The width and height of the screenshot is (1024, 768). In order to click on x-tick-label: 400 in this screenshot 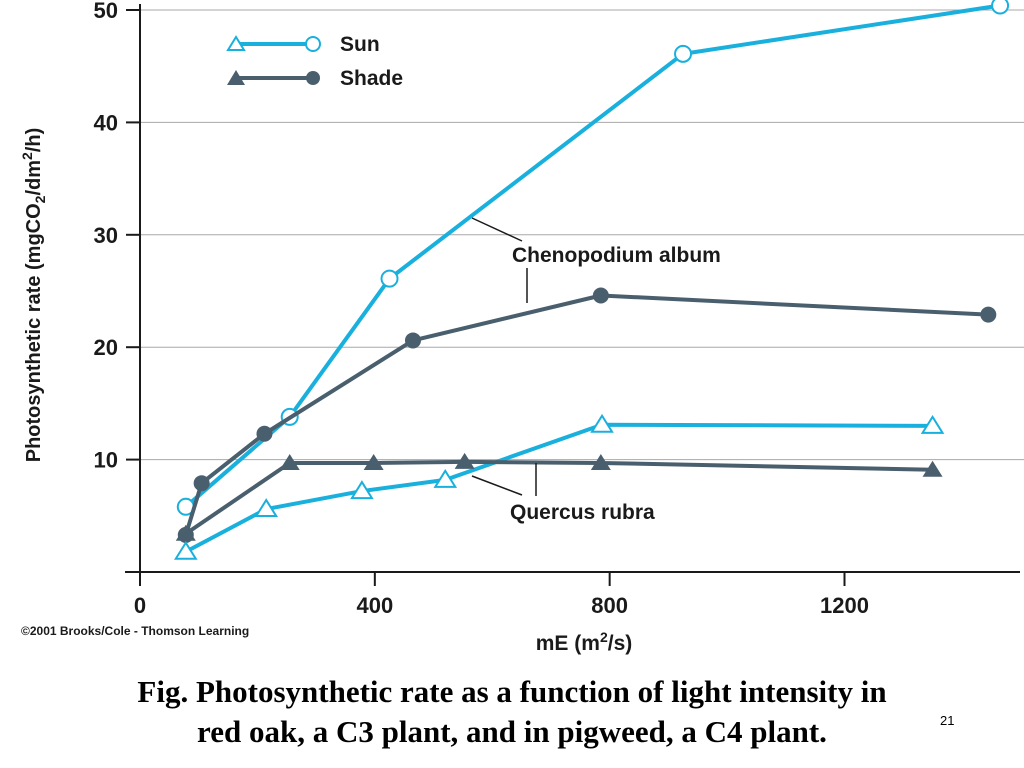, I will do `click(374, 605)`.